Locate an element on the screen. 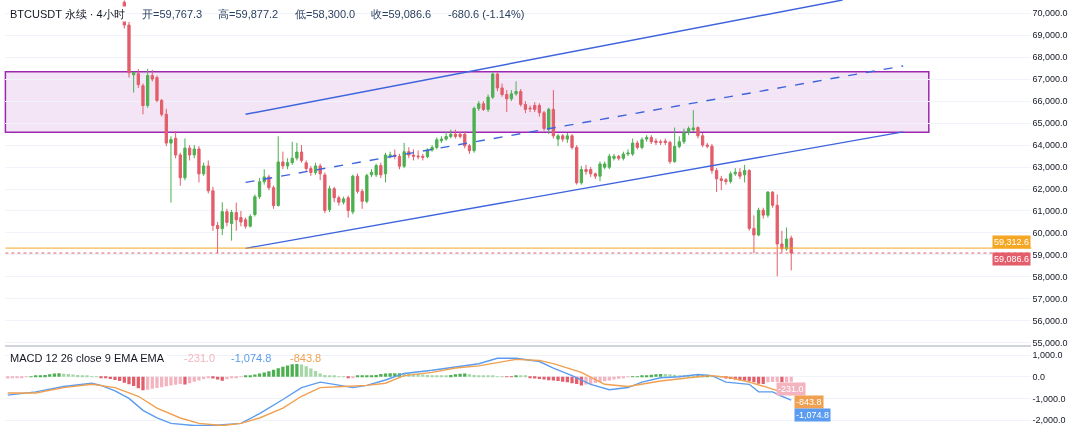  data-label: -843.8 is located at coordinates (809, 402).